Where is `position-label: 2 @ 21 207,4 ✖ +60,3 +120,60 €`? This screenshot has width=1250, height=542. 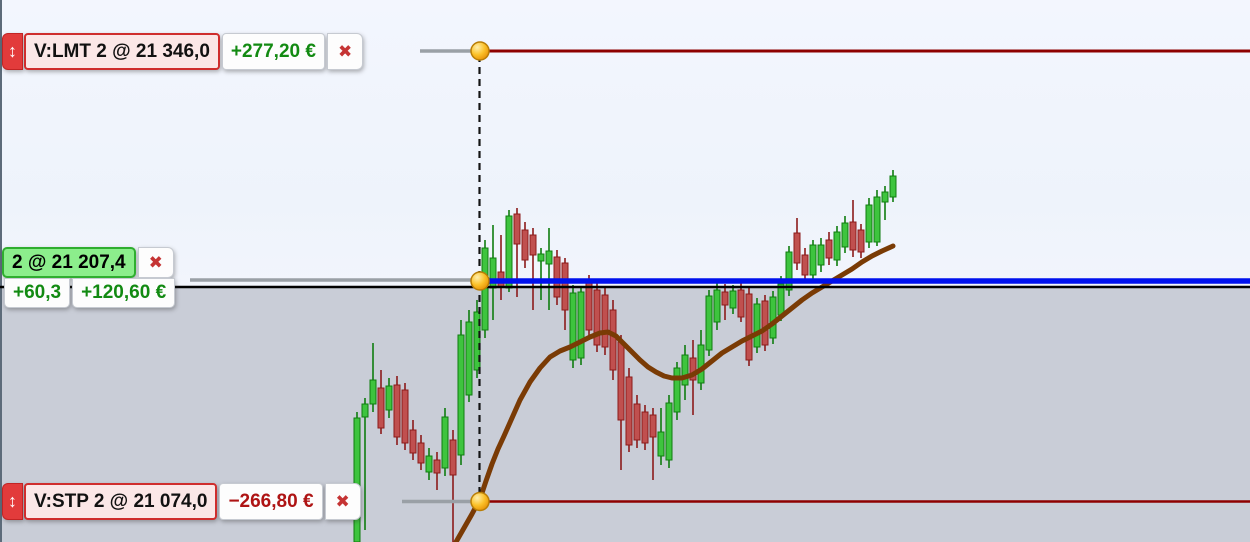 position-label: 2 @ 21 207,4 ✖ +60,3 +120,60 € is located at coordinates (89, 277).